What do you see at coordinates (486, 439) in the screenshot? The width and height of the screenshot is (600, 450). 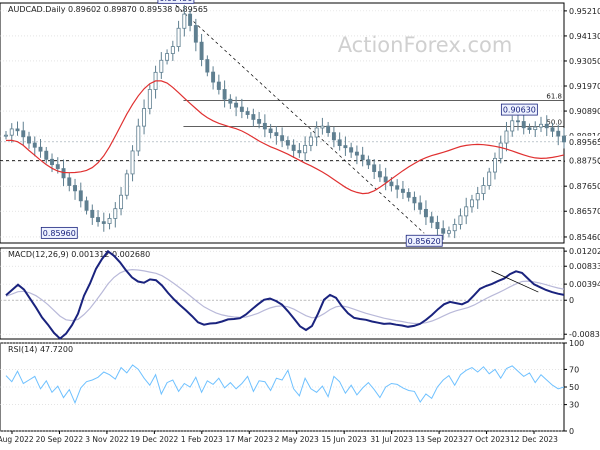 I see `x-tick-label: 27 Oct 2023` at bounding box center [486, 439].